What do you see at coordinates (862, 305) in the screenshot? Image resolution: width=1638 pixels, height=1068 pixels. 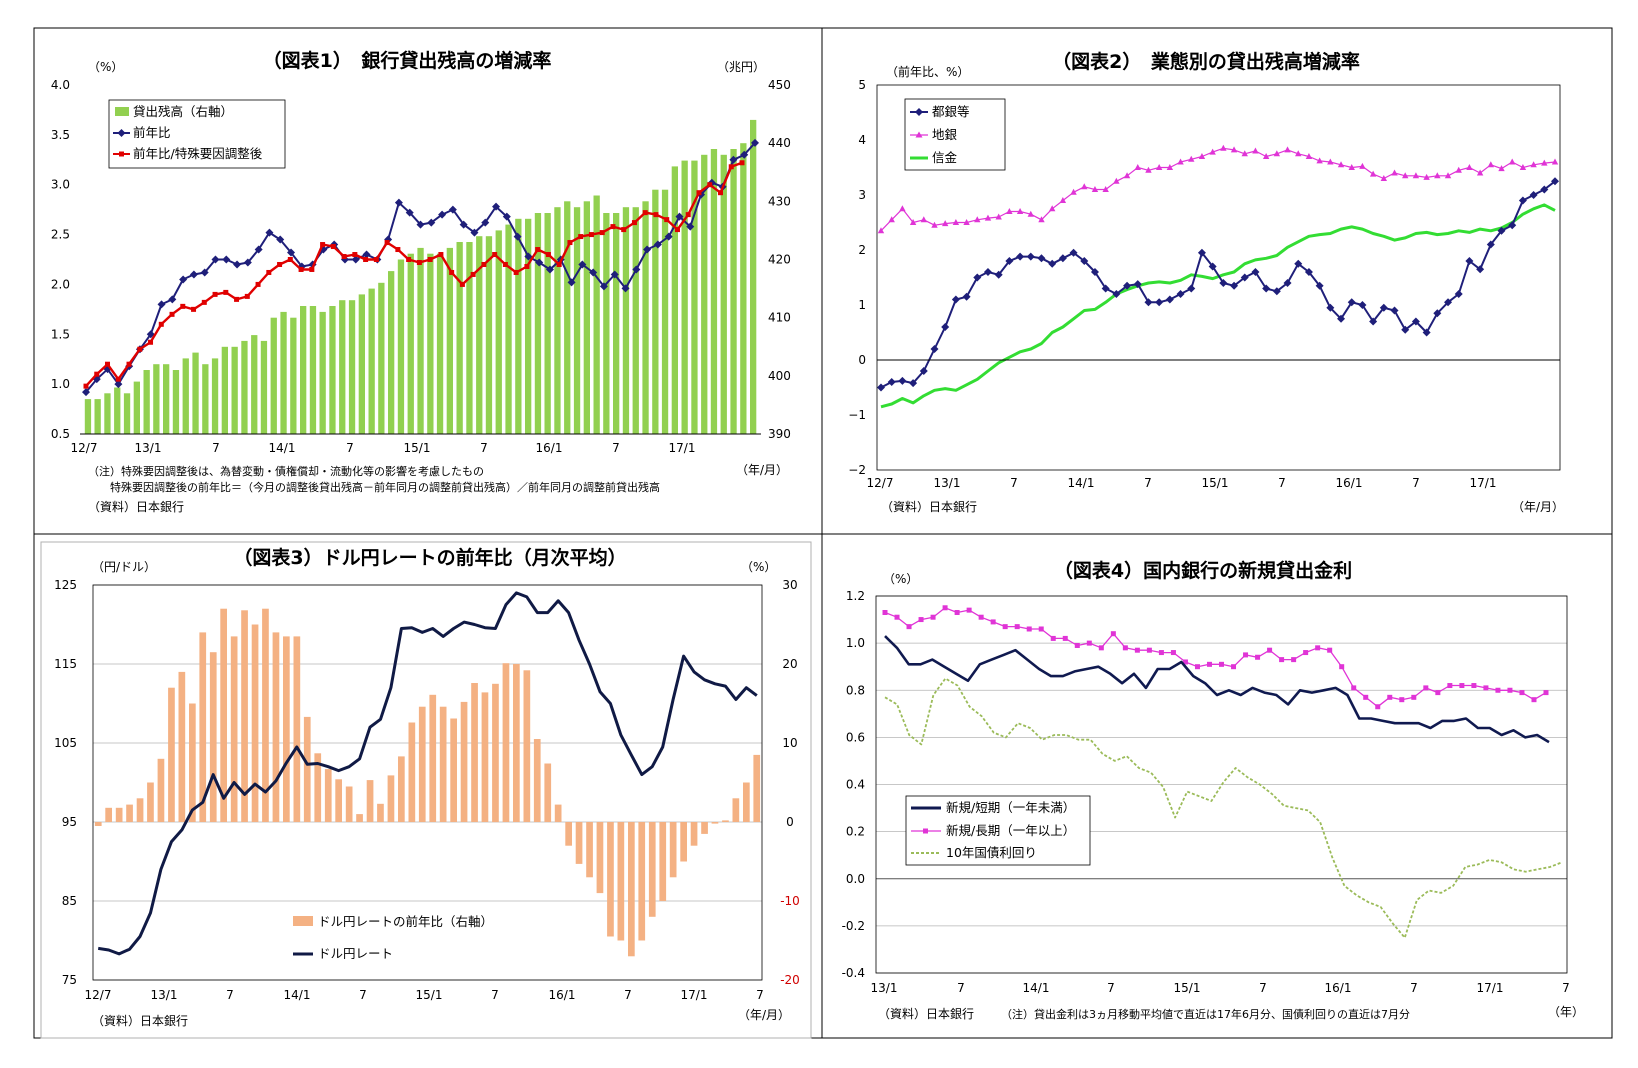 I see `chart2-ytick-3: 1` at bounding box center [862, 305].